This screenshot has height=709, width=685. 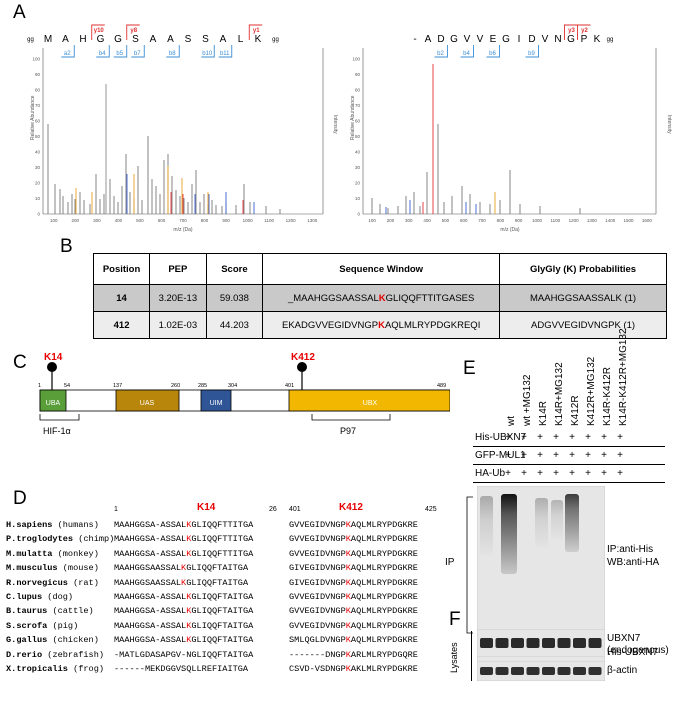 I want to click on b-ion-label: a2, so click(x=67, y=54).